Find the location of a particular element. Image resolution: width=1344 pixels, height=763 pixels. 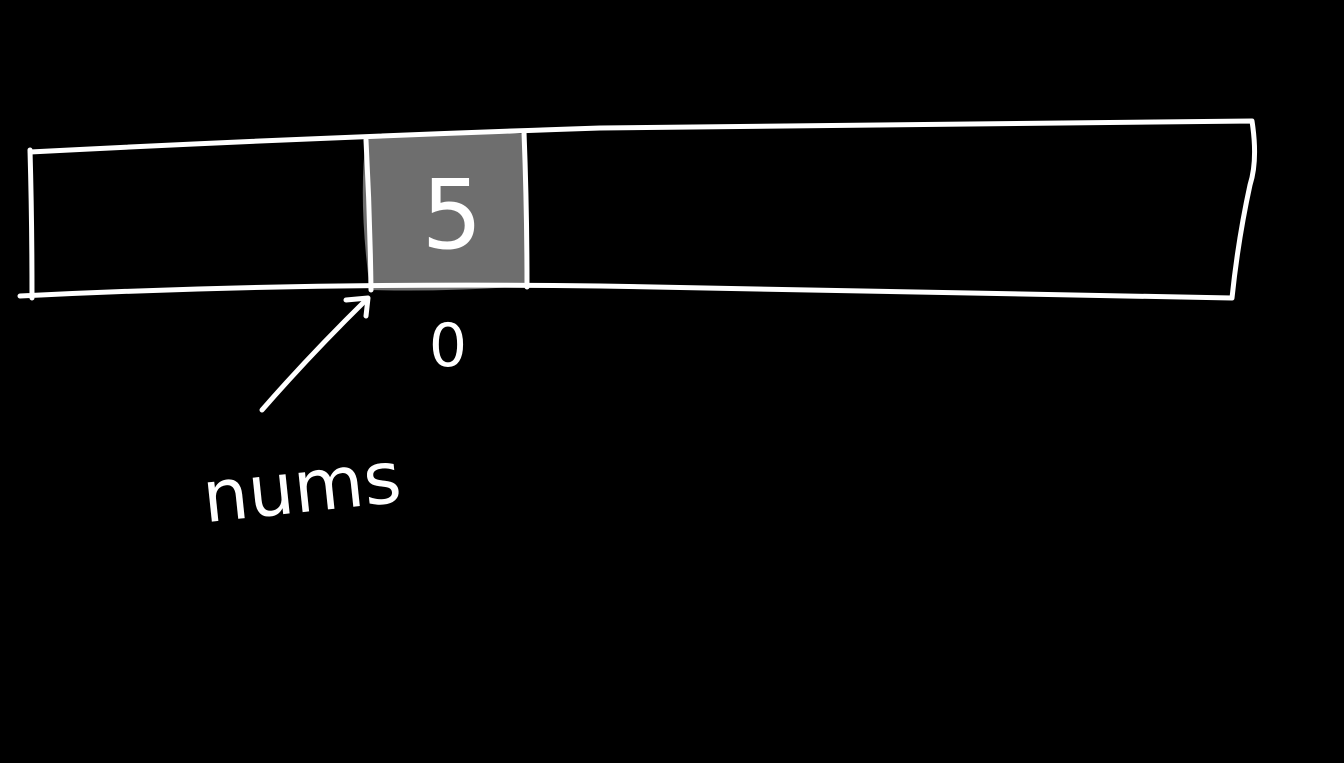

array-cell-value: 5 is located at coordinates (451, 215).